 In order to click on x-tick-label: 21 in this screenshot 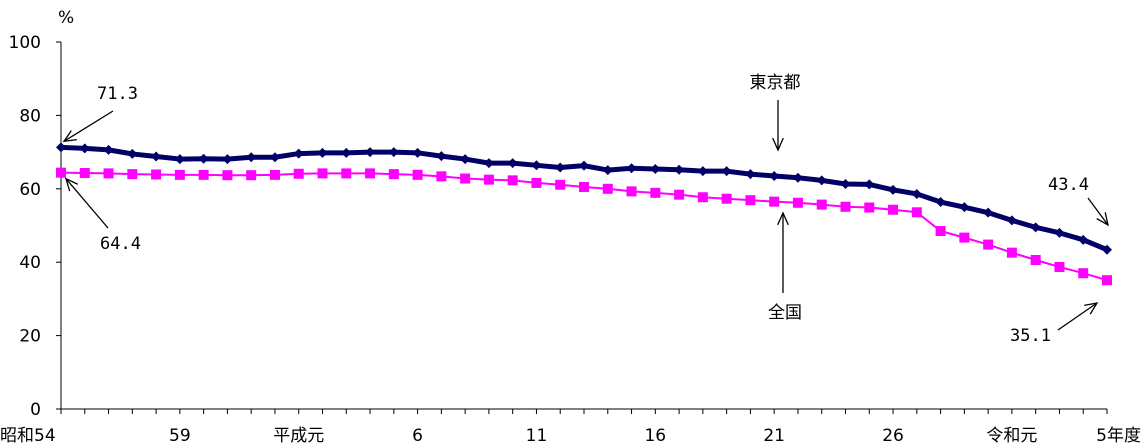, I will do `click(774, 436)`.